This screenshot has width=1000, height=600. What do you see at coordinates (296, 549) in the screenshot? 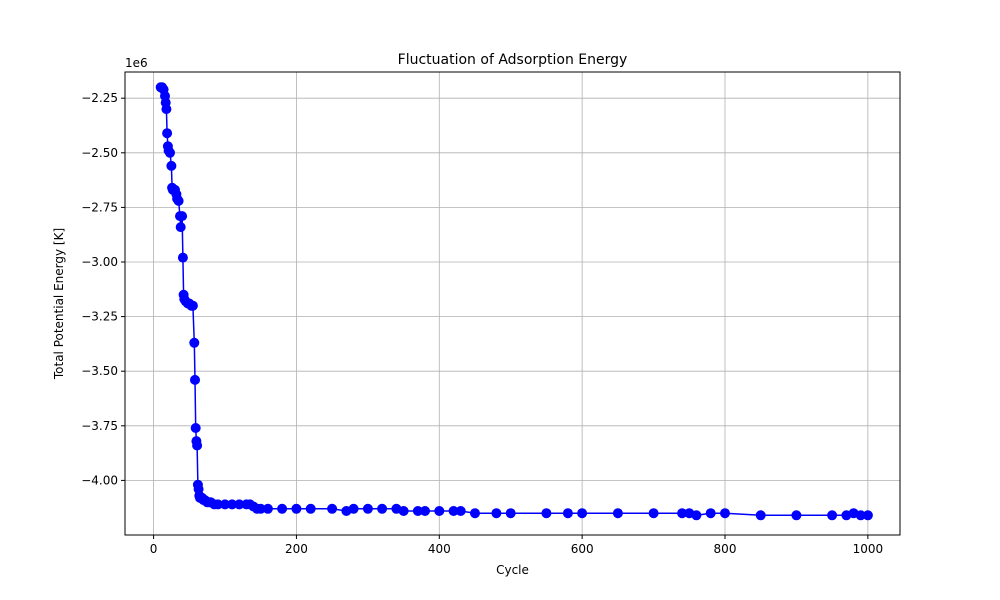
I see `x-tick-label: 200` at bounding box center [296, 549].